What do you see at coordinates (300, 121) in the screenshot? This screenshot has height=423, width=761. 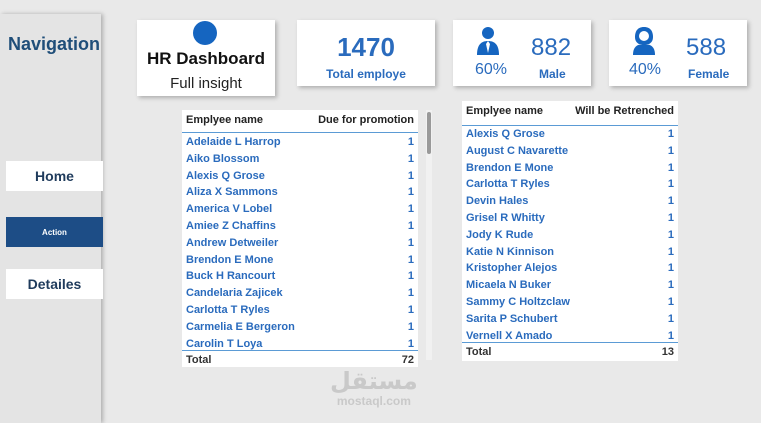 I see `table-header: Emplyee name Due for promotion` at bounding box center [300, 121].